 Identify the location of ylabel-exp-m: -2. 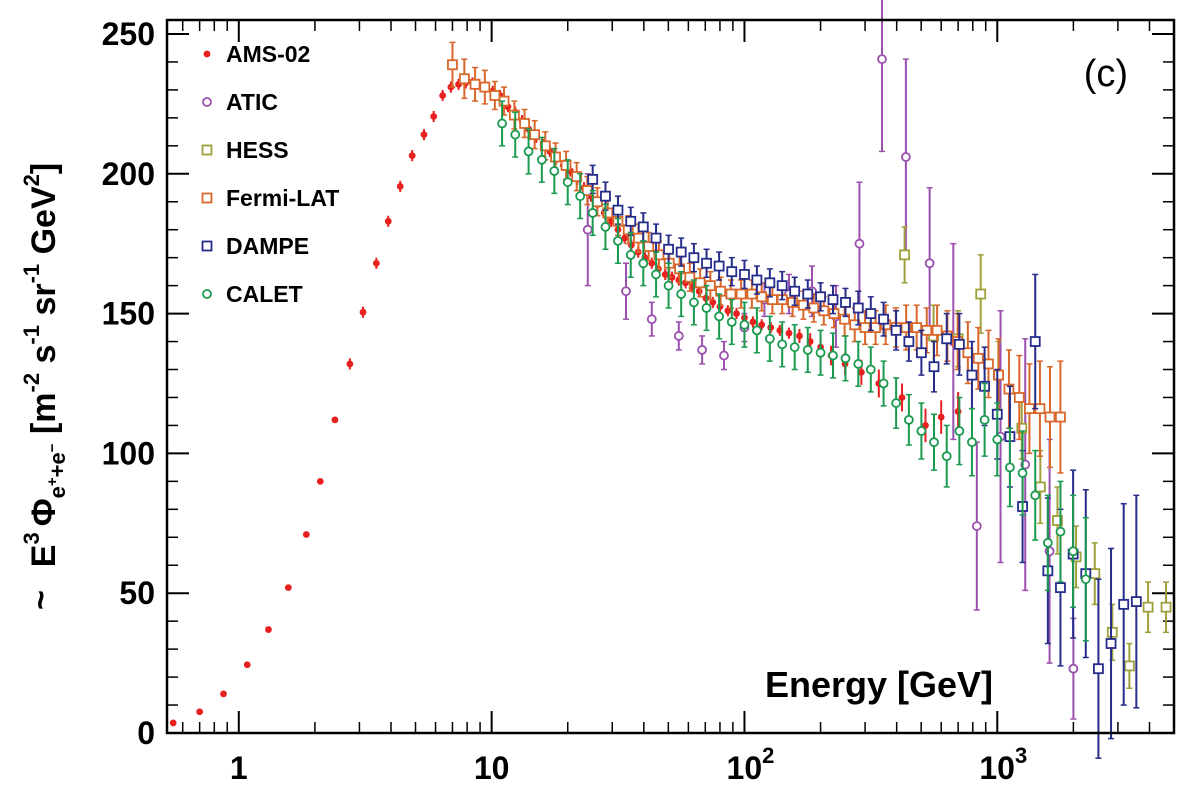
(31, 383).